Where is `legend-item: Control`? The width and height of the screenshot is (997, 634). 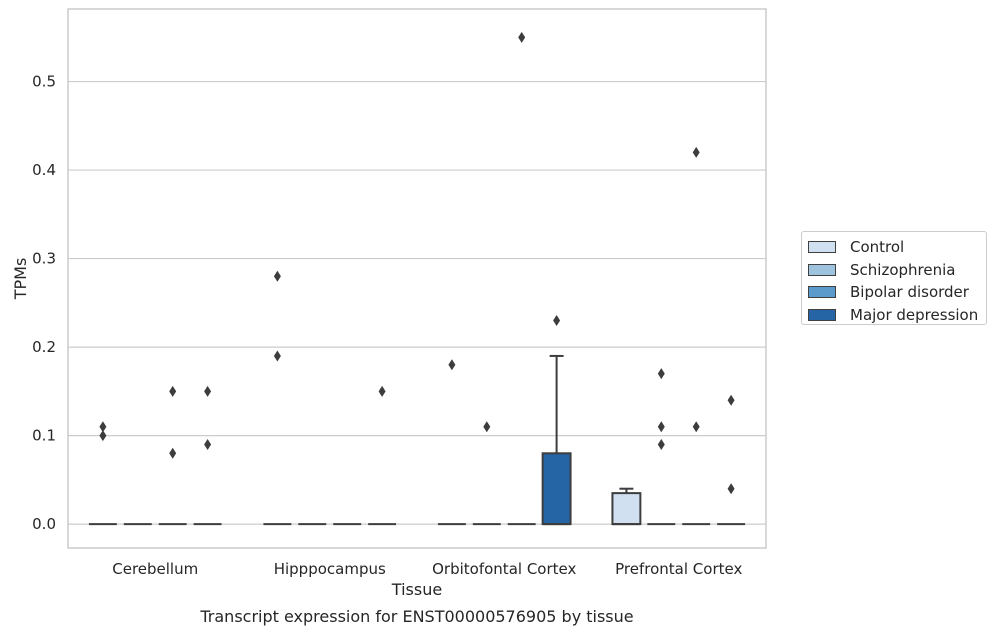
legend-item: Control is located at coordinates (897, 247).